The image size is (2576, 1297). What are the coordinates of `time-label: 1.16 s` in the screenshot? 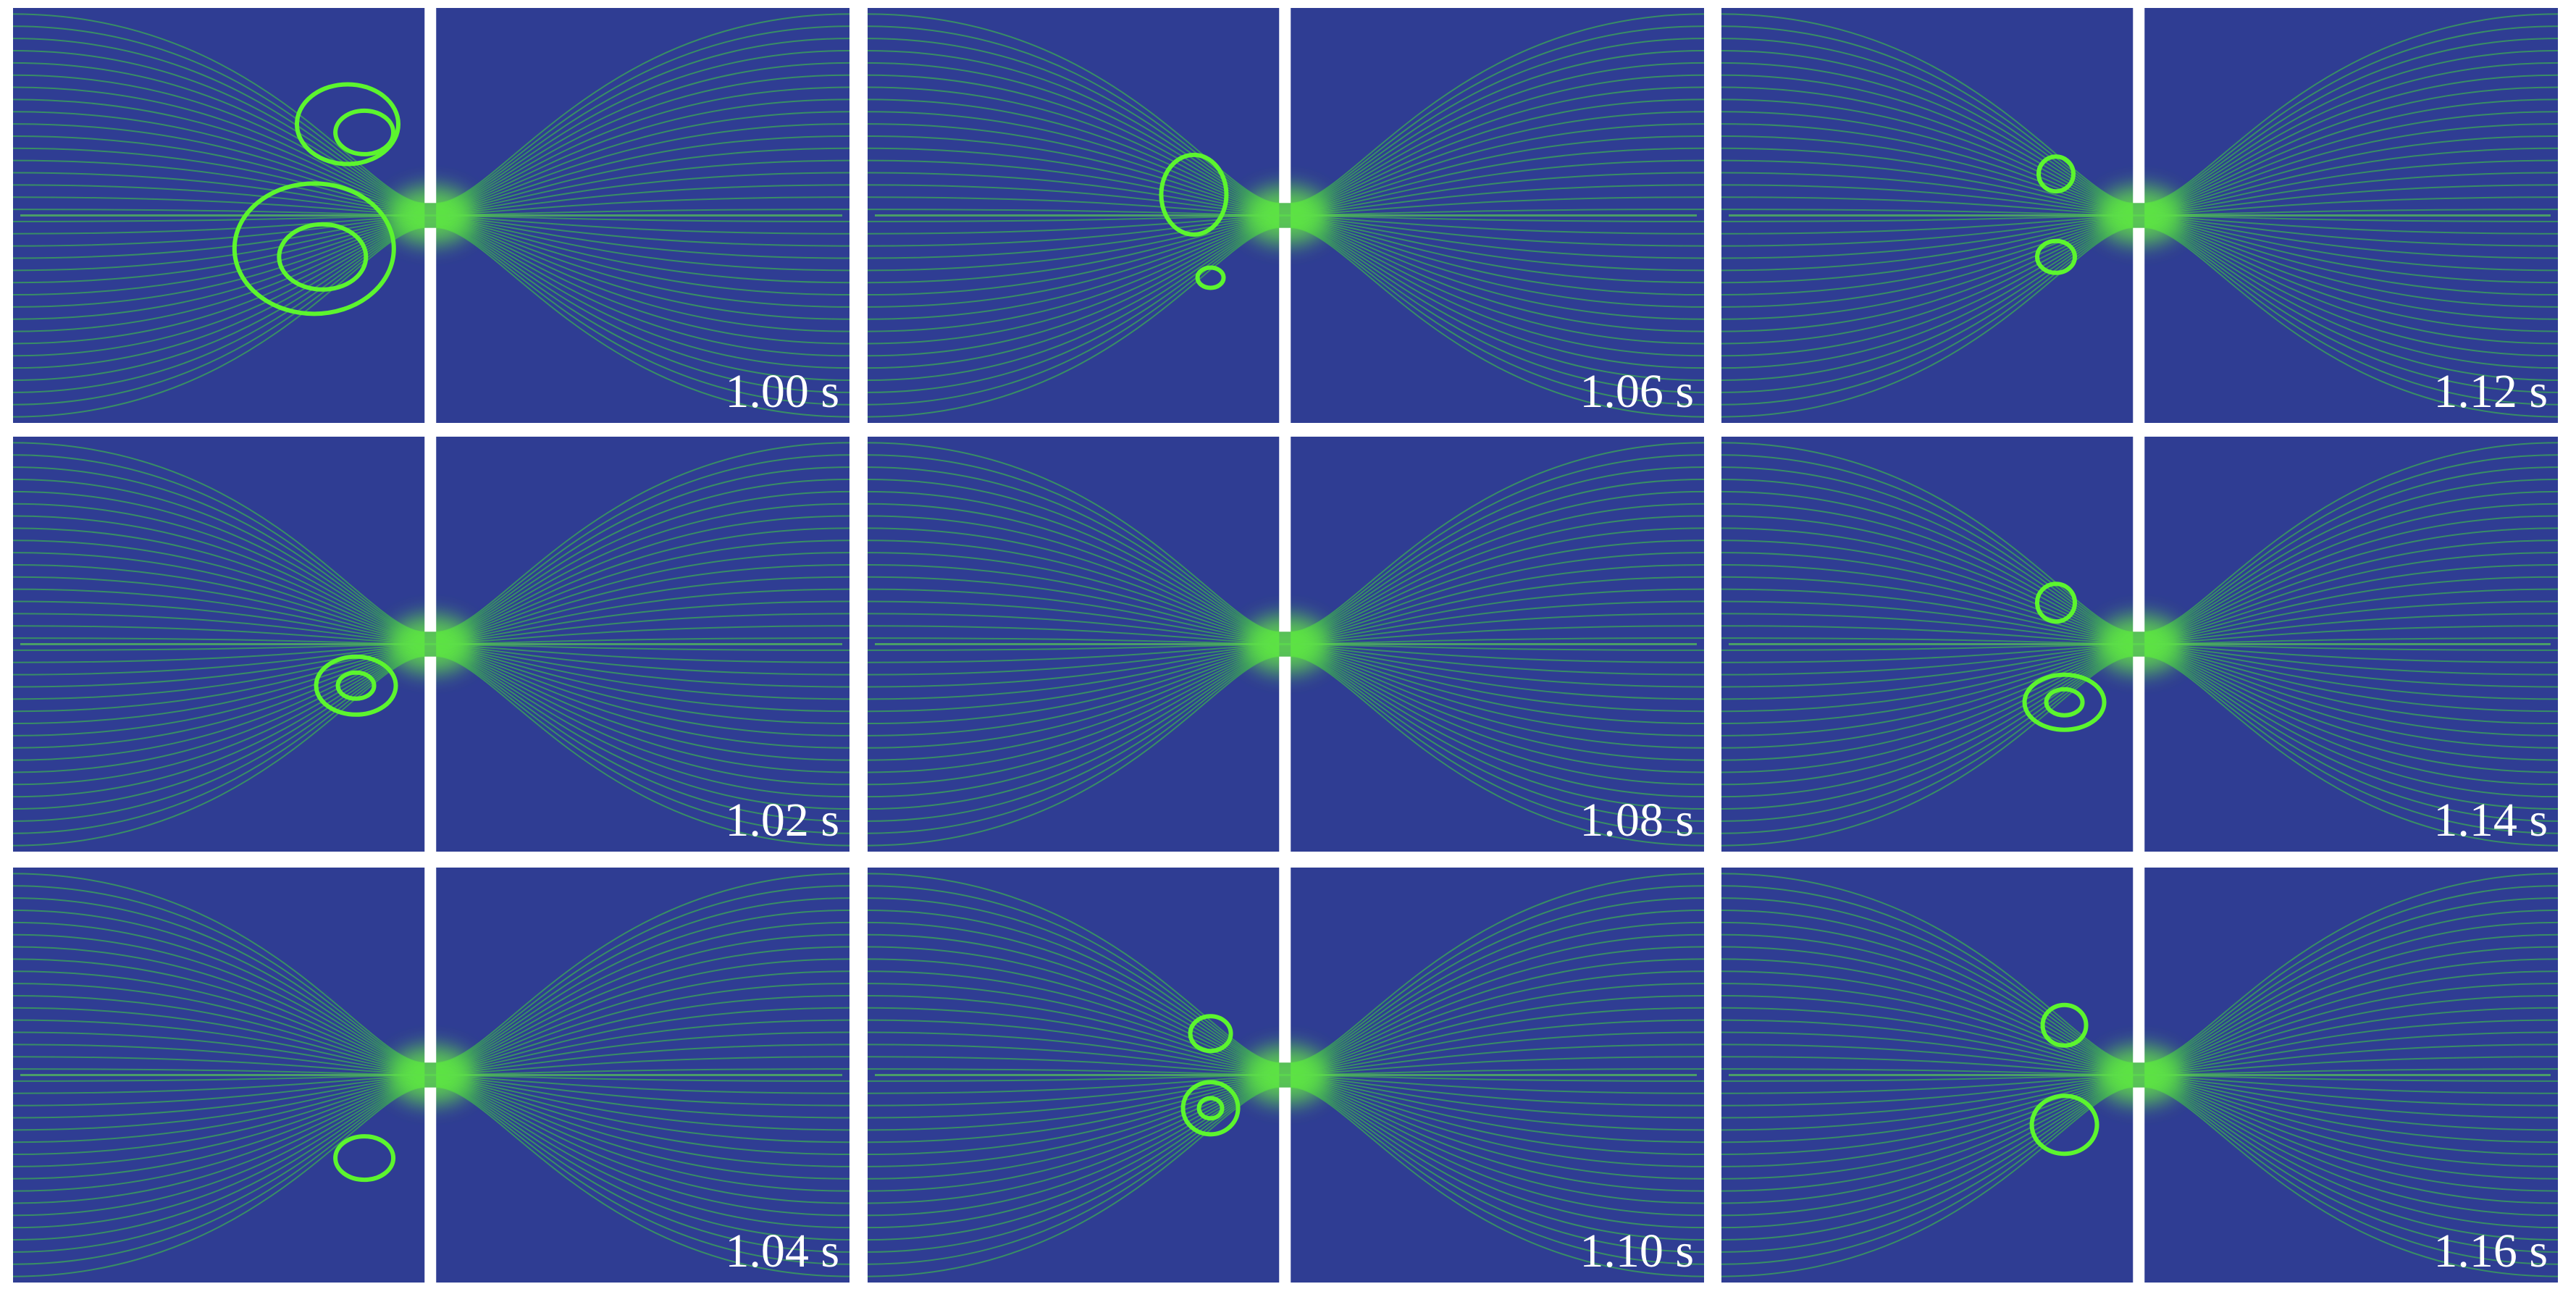 It's located at (2490, 1251).